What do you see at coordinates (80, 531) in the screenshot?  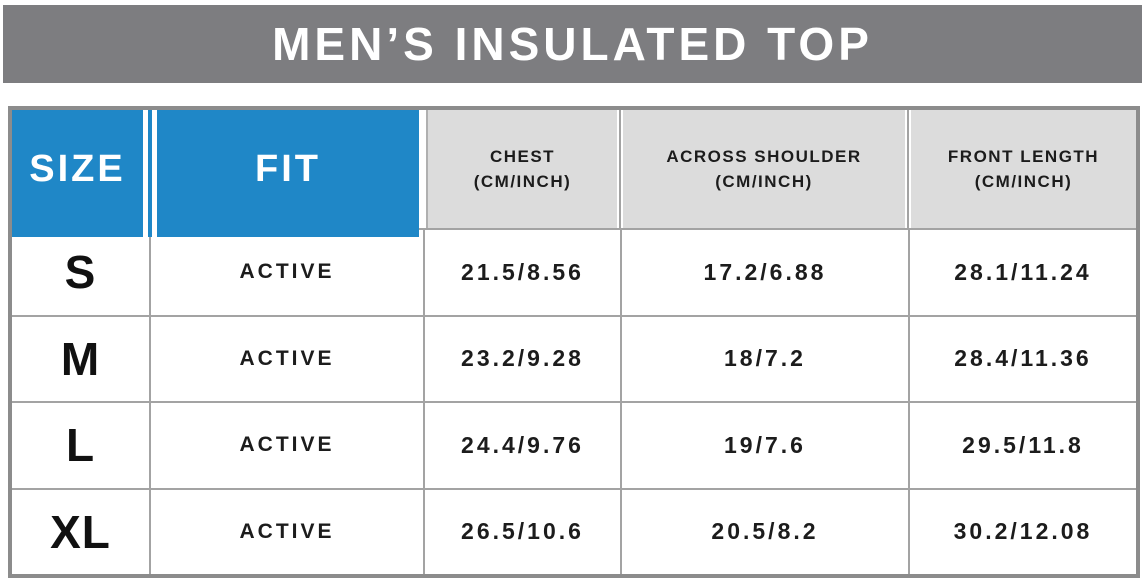 I see `size-cell: XL` at bounding box center [80, 531].